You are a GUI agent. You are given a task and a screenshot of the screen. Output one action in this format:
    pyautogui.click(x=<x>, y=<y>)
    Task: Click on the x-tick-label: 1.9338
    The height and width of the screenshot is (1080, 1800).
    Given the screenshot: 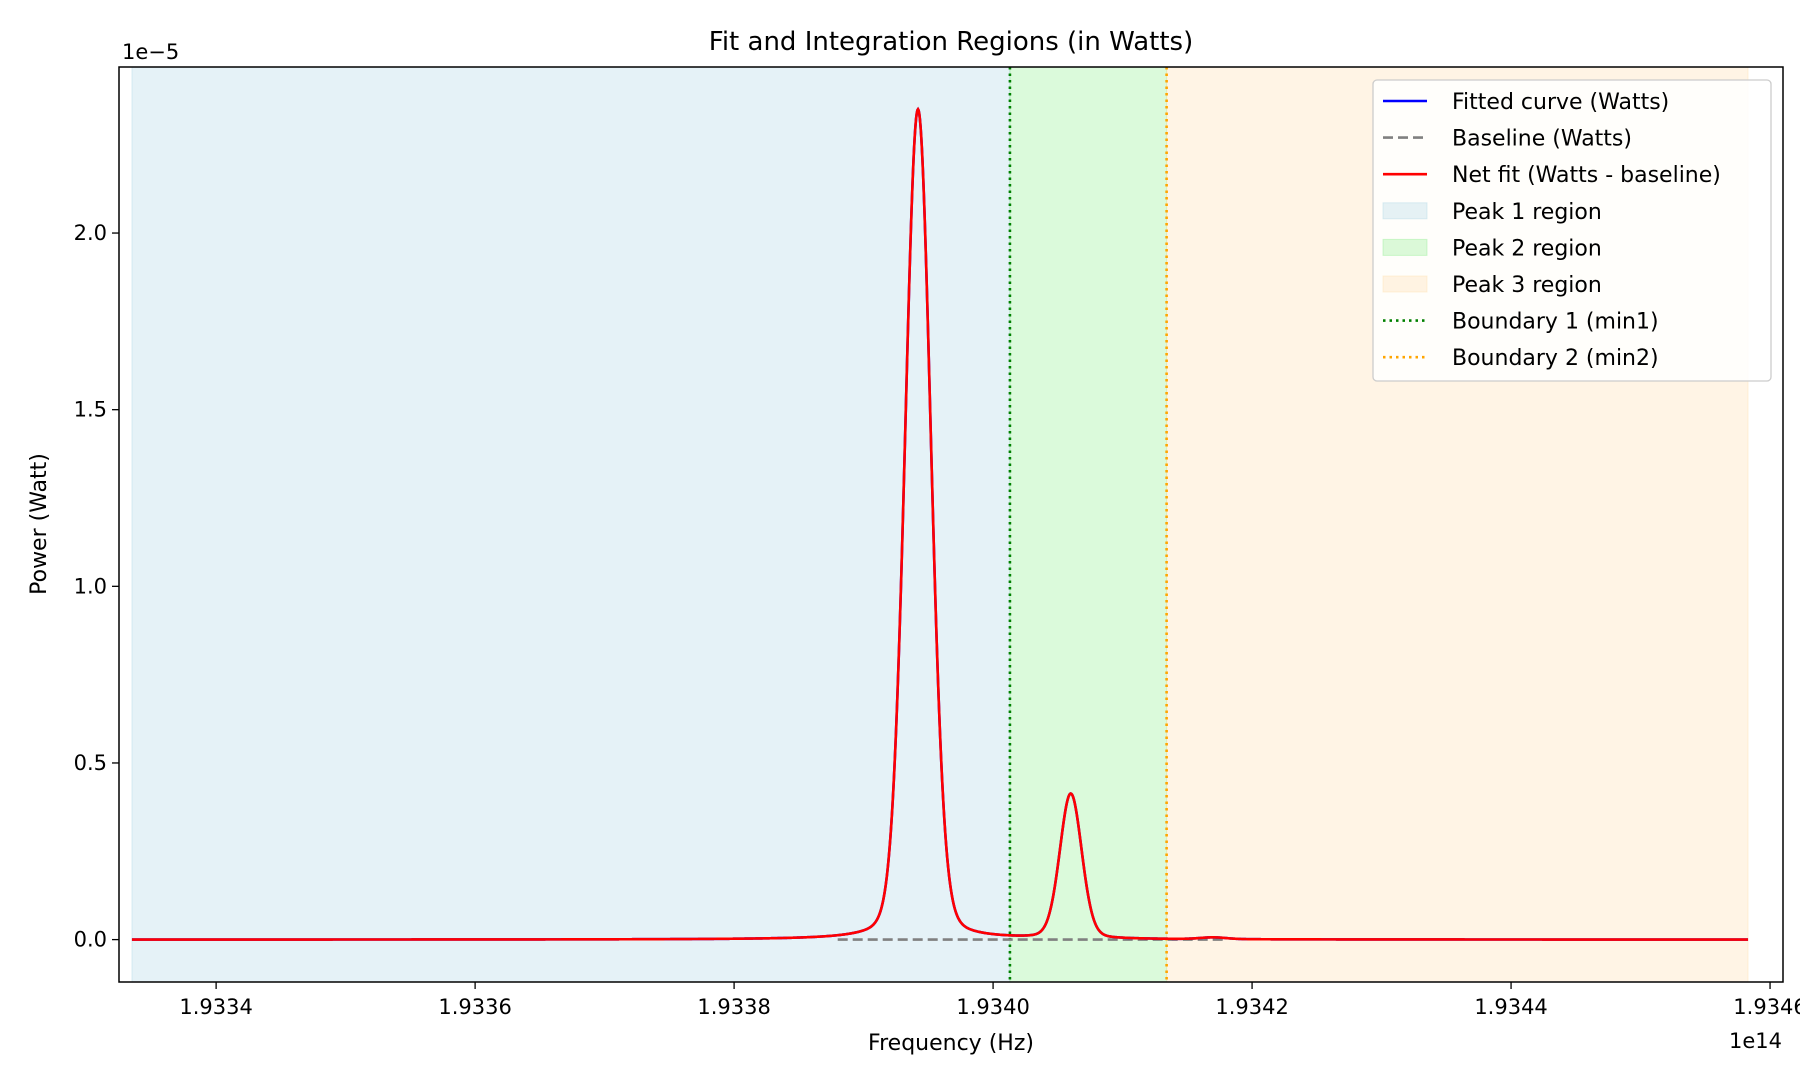 What is the action you would take?
    pyautogui.click(x=733, y=1007)
    